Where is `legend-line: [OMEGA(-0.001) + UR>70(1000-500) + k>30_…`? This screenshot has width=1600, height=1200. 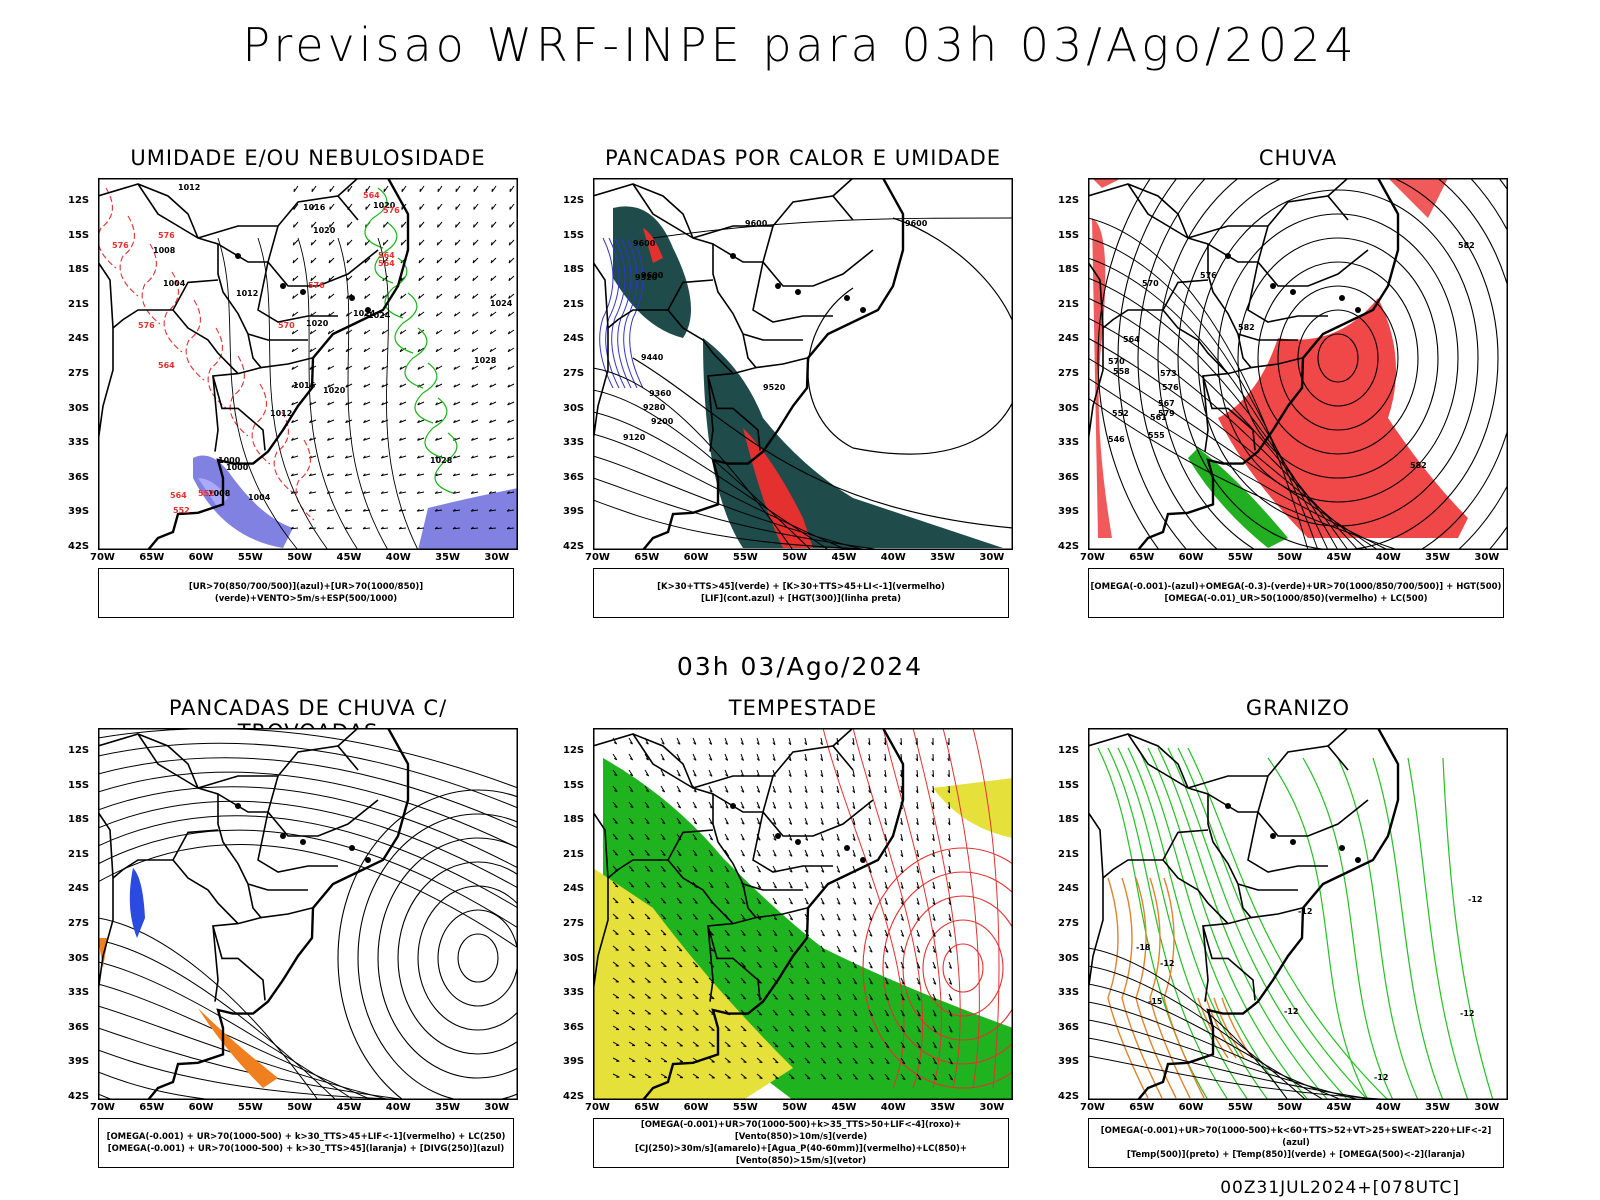 legend-line: [OMEGA(-0.001) + UR>70(1000-500) + k>30_… is located at coordinates (306, 1149).